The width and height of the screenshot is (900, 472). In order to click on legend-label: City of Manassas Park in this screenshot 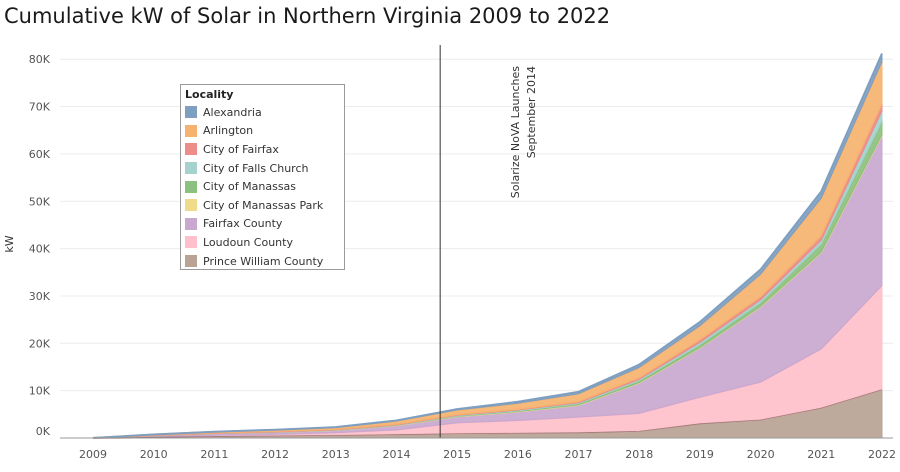, I will do `click(263, 205)`.